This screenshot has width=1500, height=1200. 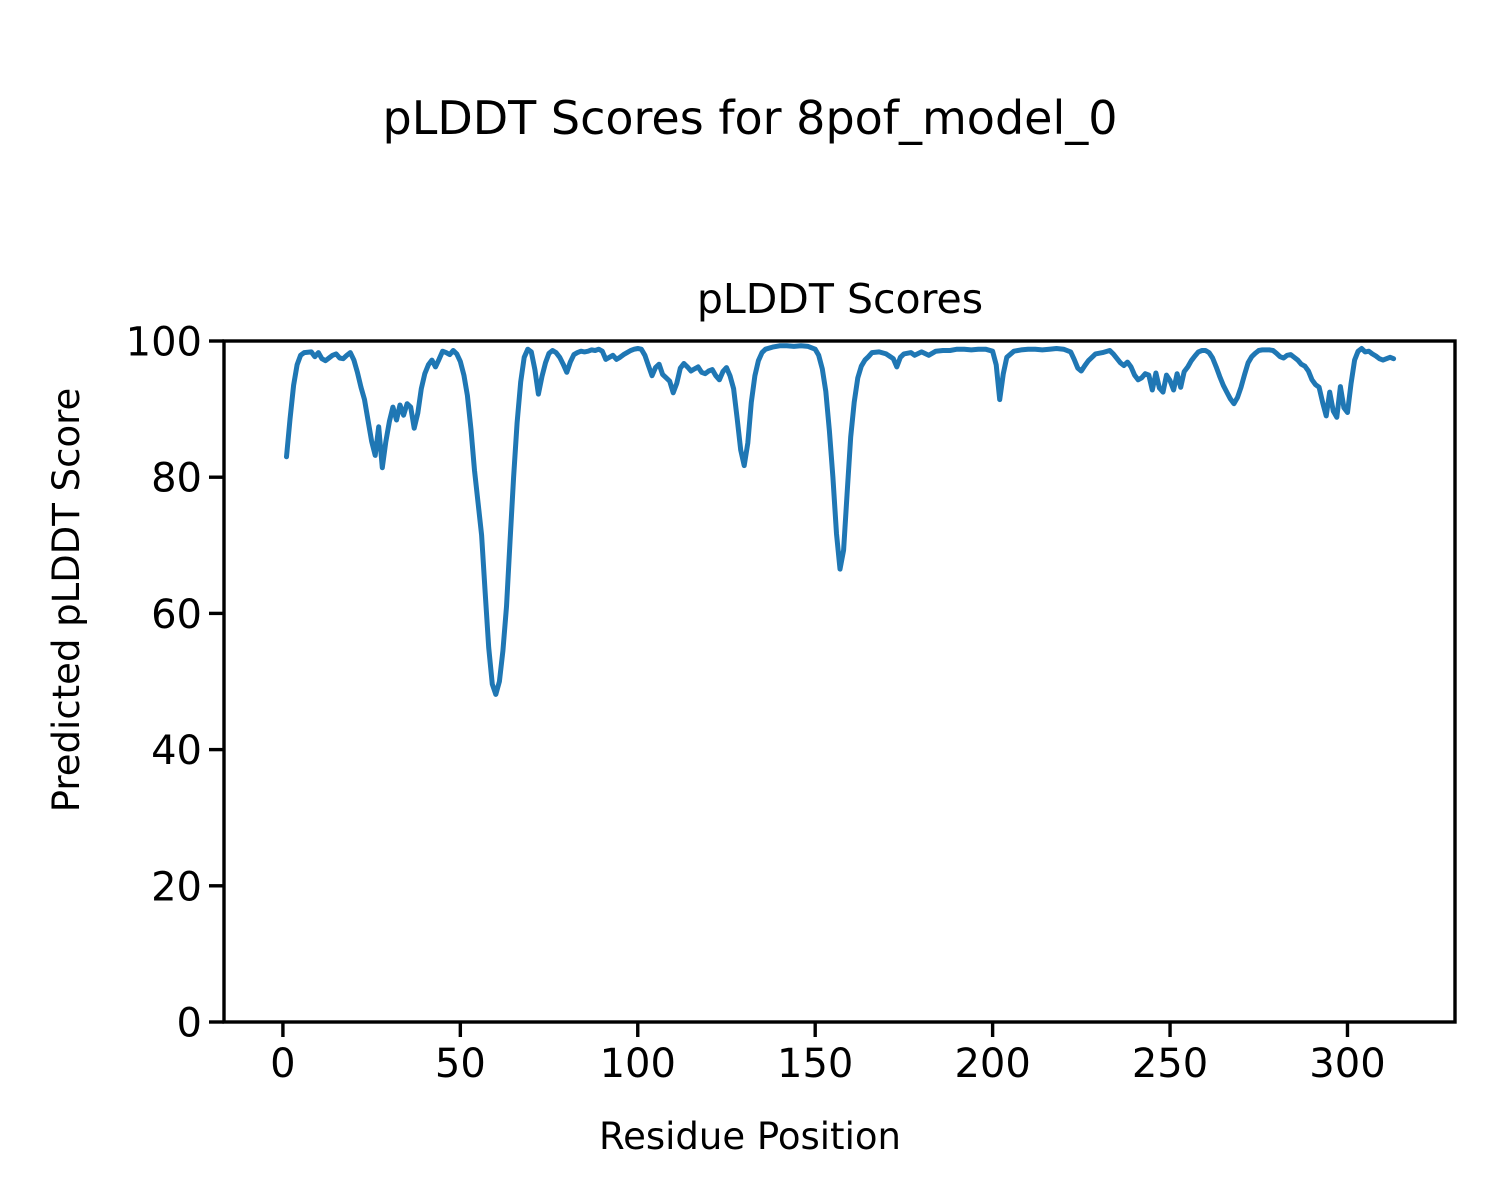 I want to click on figure-suptitle: pLDDT Scores for 8pof_model_0, so click(x=750, y=118).